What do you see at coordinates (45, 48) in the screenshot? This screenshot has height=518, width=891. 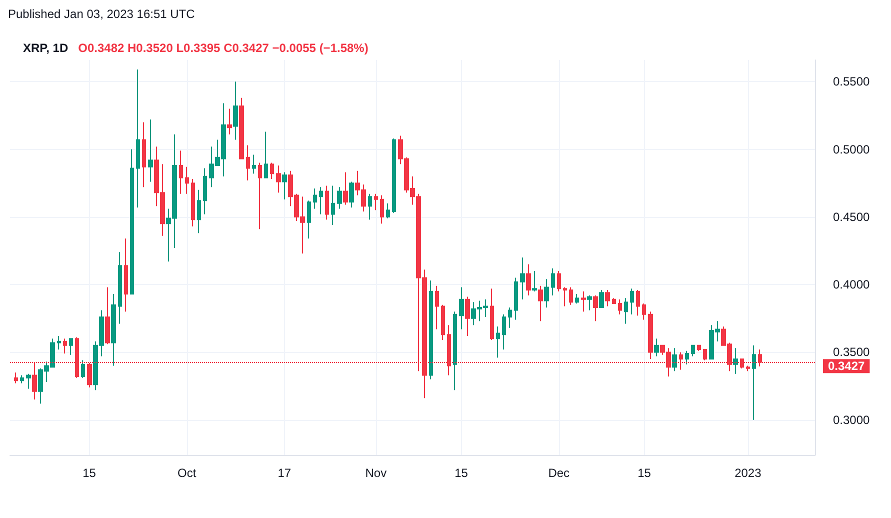 I see `chart-title: XRP, 1D` at bounding box center [45, 48].